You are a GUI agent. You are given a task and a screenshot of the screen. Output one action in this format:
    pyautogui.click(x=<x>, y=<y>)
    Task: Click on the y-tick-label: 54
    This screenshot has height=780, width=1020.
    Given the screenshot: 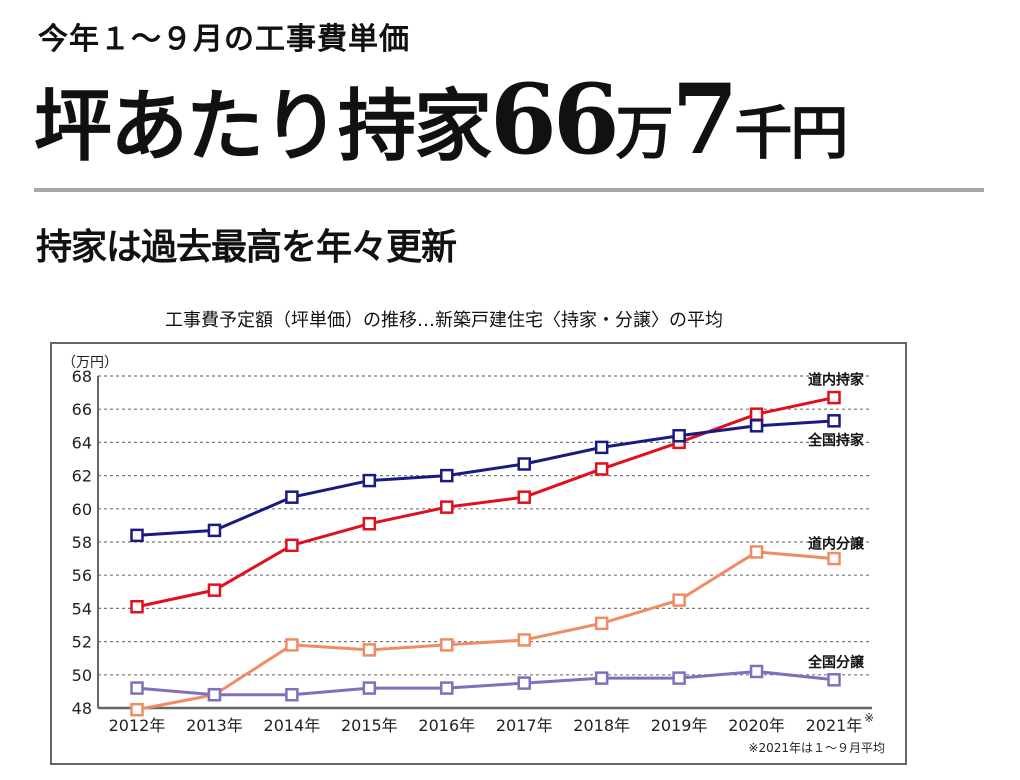 What is the action you would take?
    pyautogui.click(x=82, y=608)
    